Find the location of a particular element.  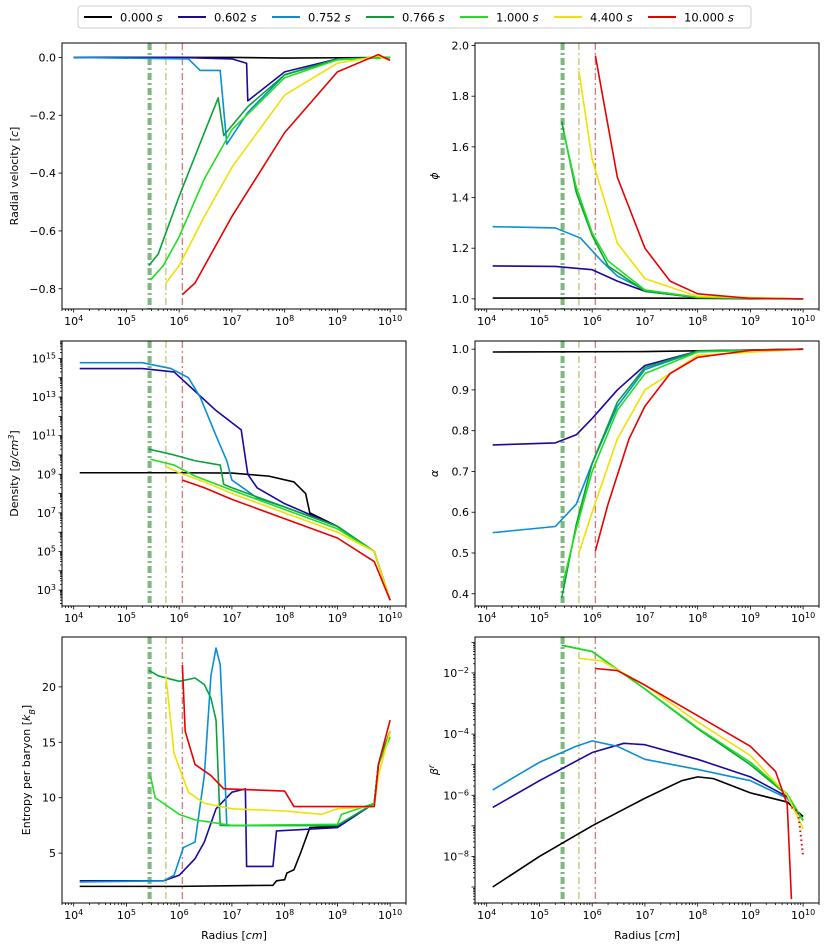

y-tick-label: 0.5 is located at coordinates (461, 553).